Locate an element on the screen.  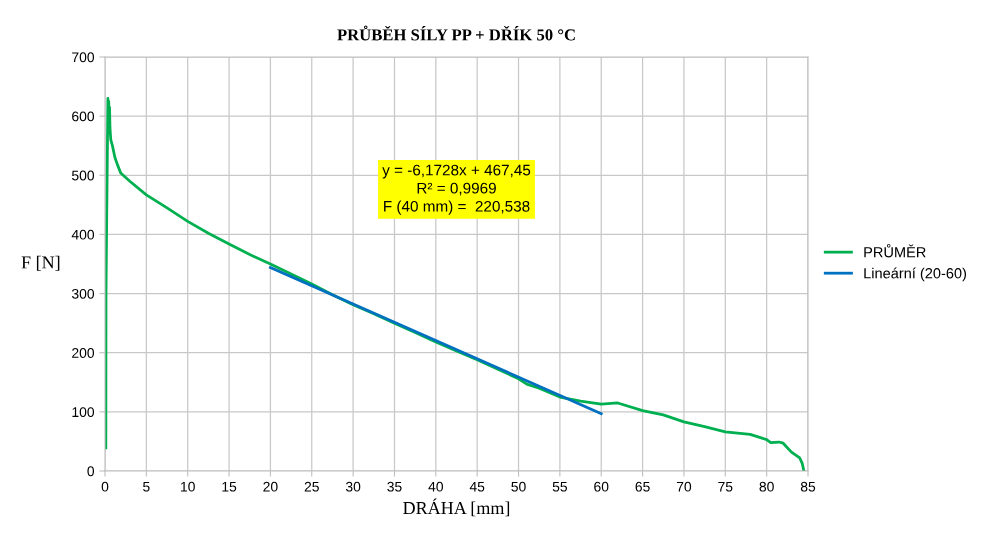
legend-label: Lineární (20-60) is located at coordinates (915, 274).